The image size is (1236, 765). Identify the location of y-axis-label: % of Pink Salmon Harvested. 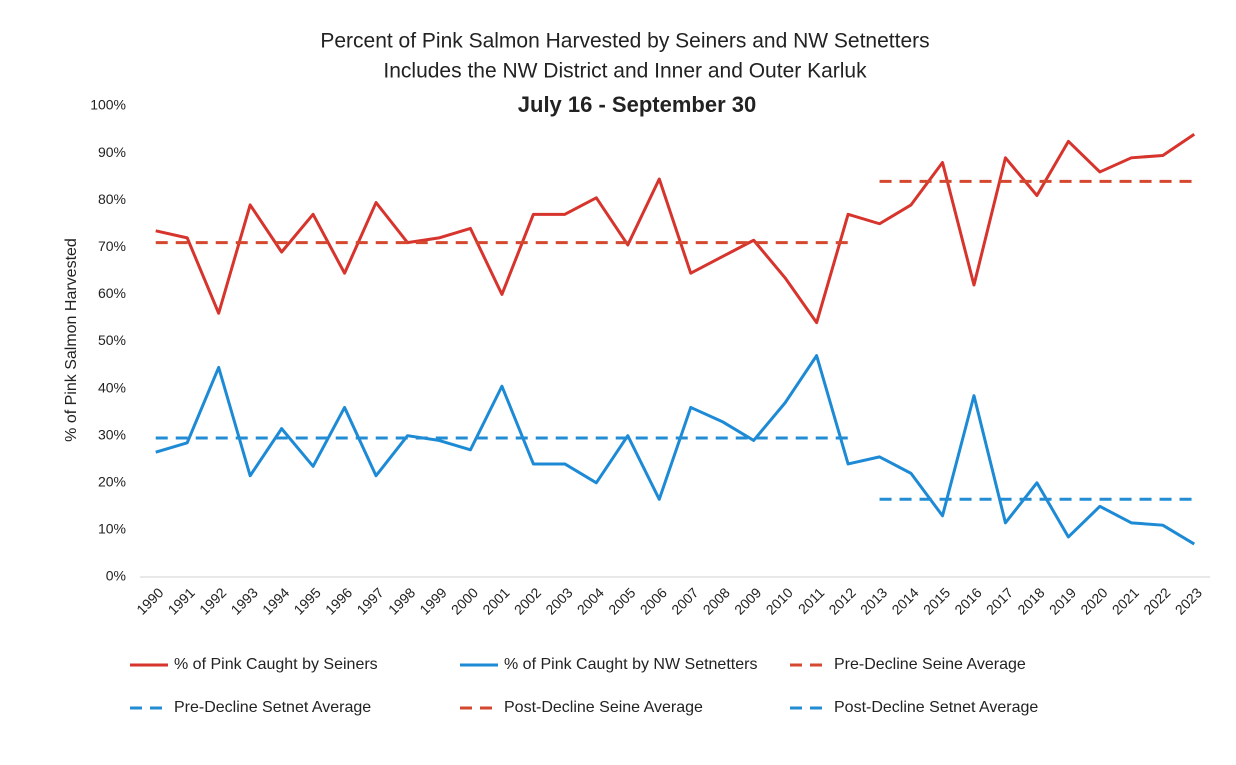
(71, 340).